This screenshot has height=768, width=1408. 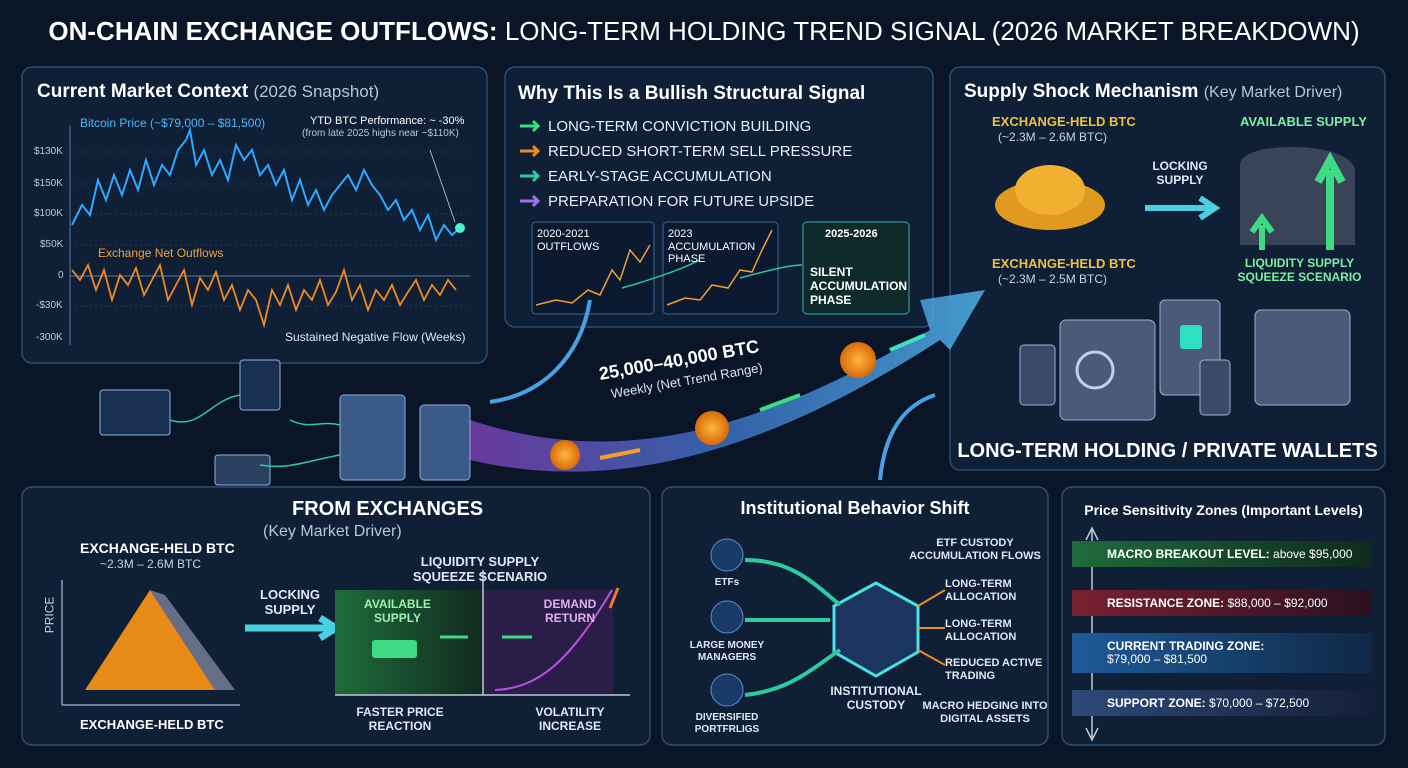 I want to click on phase-boxes, so click(x=720, y=268).